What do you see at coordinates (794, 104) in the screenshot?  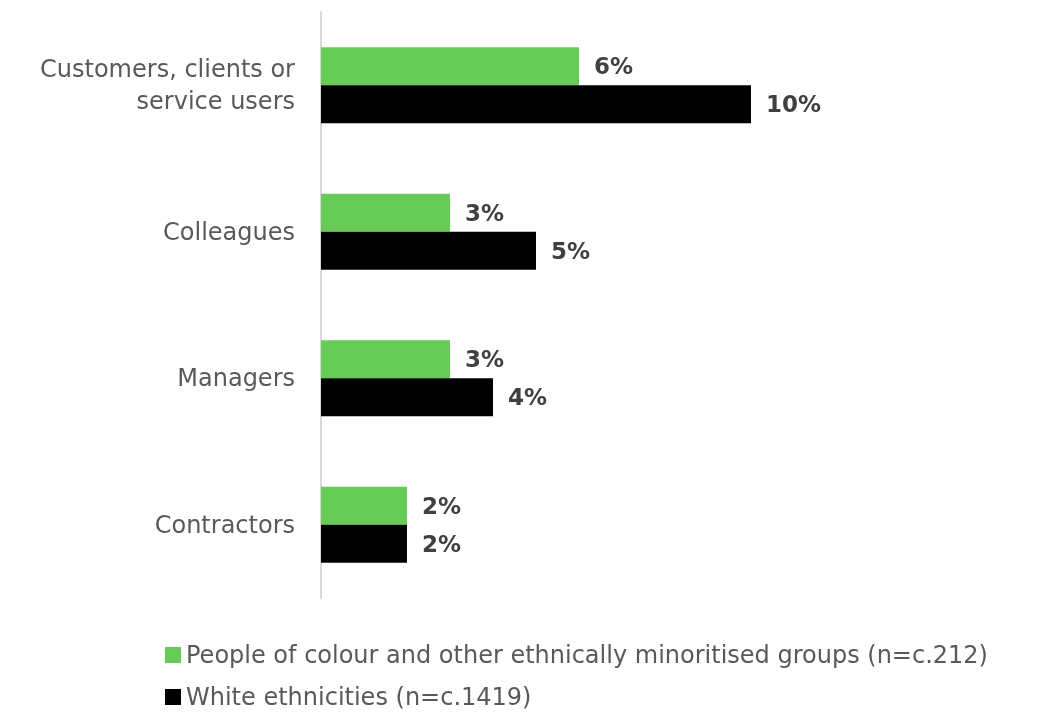 I see `data-label: 10%` at bounding box center [794, 104].